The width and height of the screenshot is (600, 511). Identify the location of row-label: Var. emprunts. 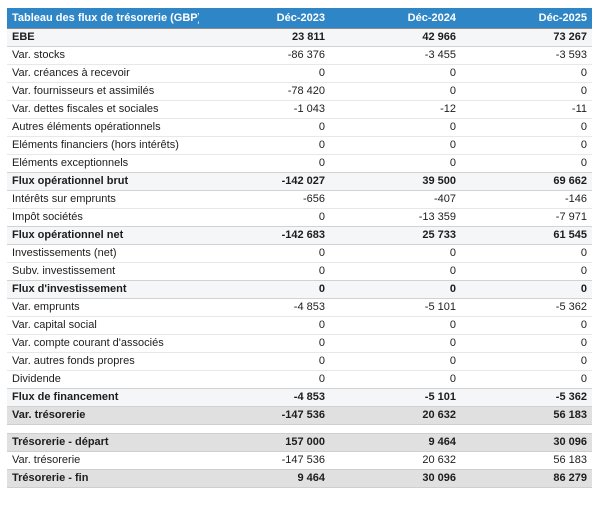
(103, 306).